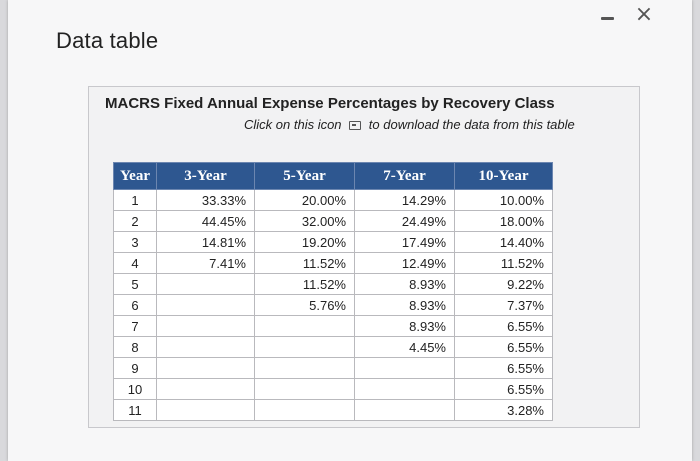 The height and width of the screenshot is (461, 700). Describe the element at coordinates (135, 389) in the screenshot. I see `year-cell: 10` at that location.